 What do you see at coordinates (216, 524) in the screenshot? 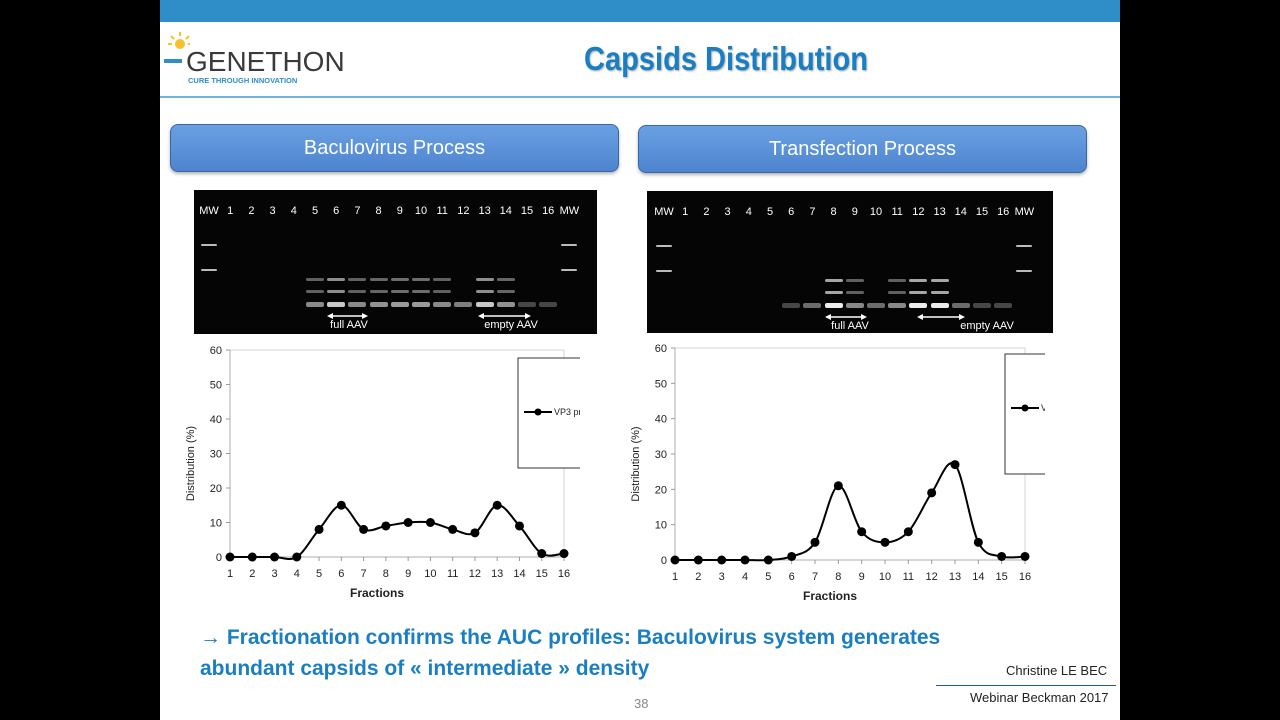
I see `y-tick-label: 10` at bounding box center [216, 524].